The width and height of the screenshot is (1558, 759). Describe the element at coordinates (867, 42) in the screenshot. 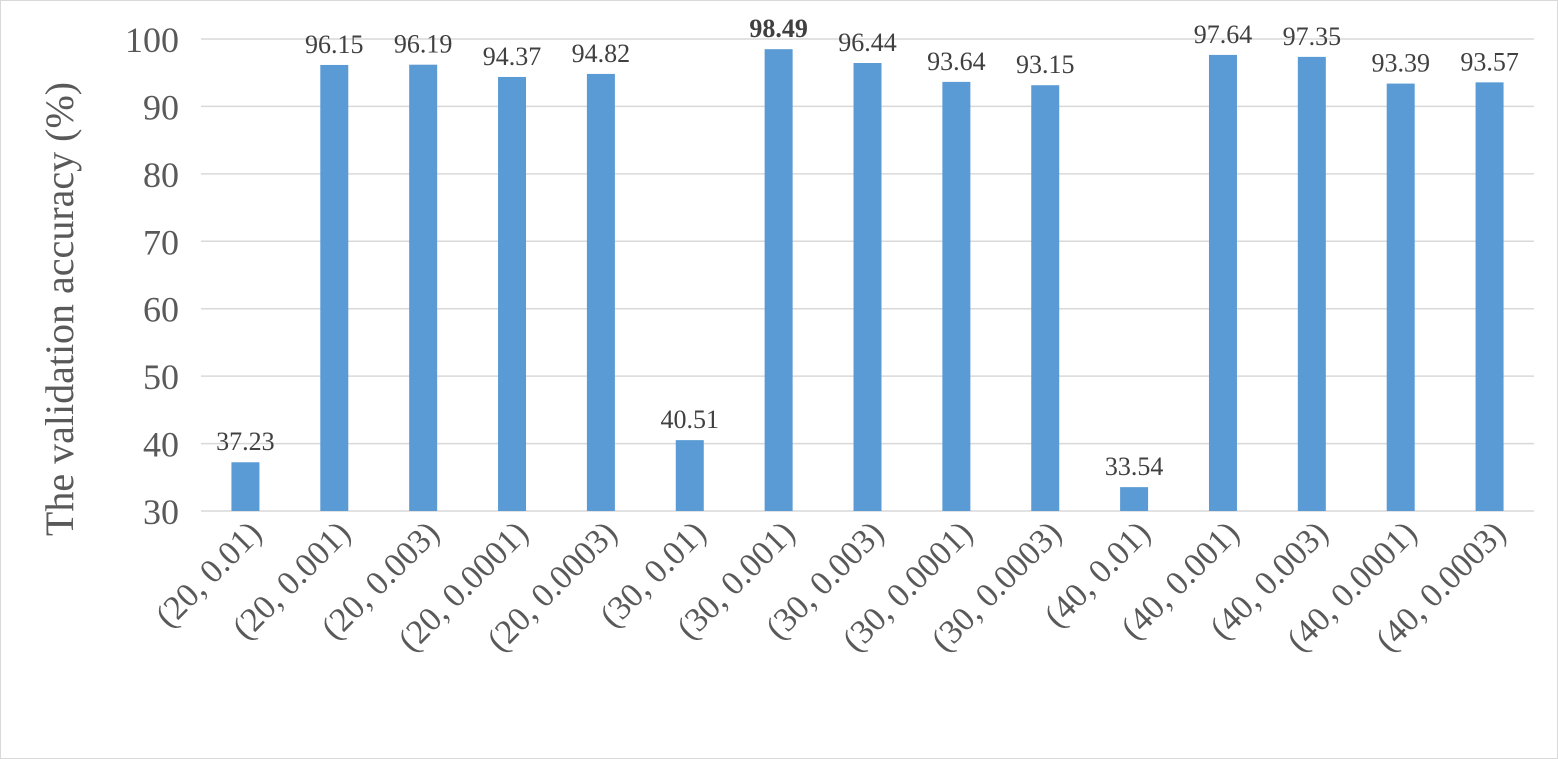

I see `data-label: 96.44` at that location.